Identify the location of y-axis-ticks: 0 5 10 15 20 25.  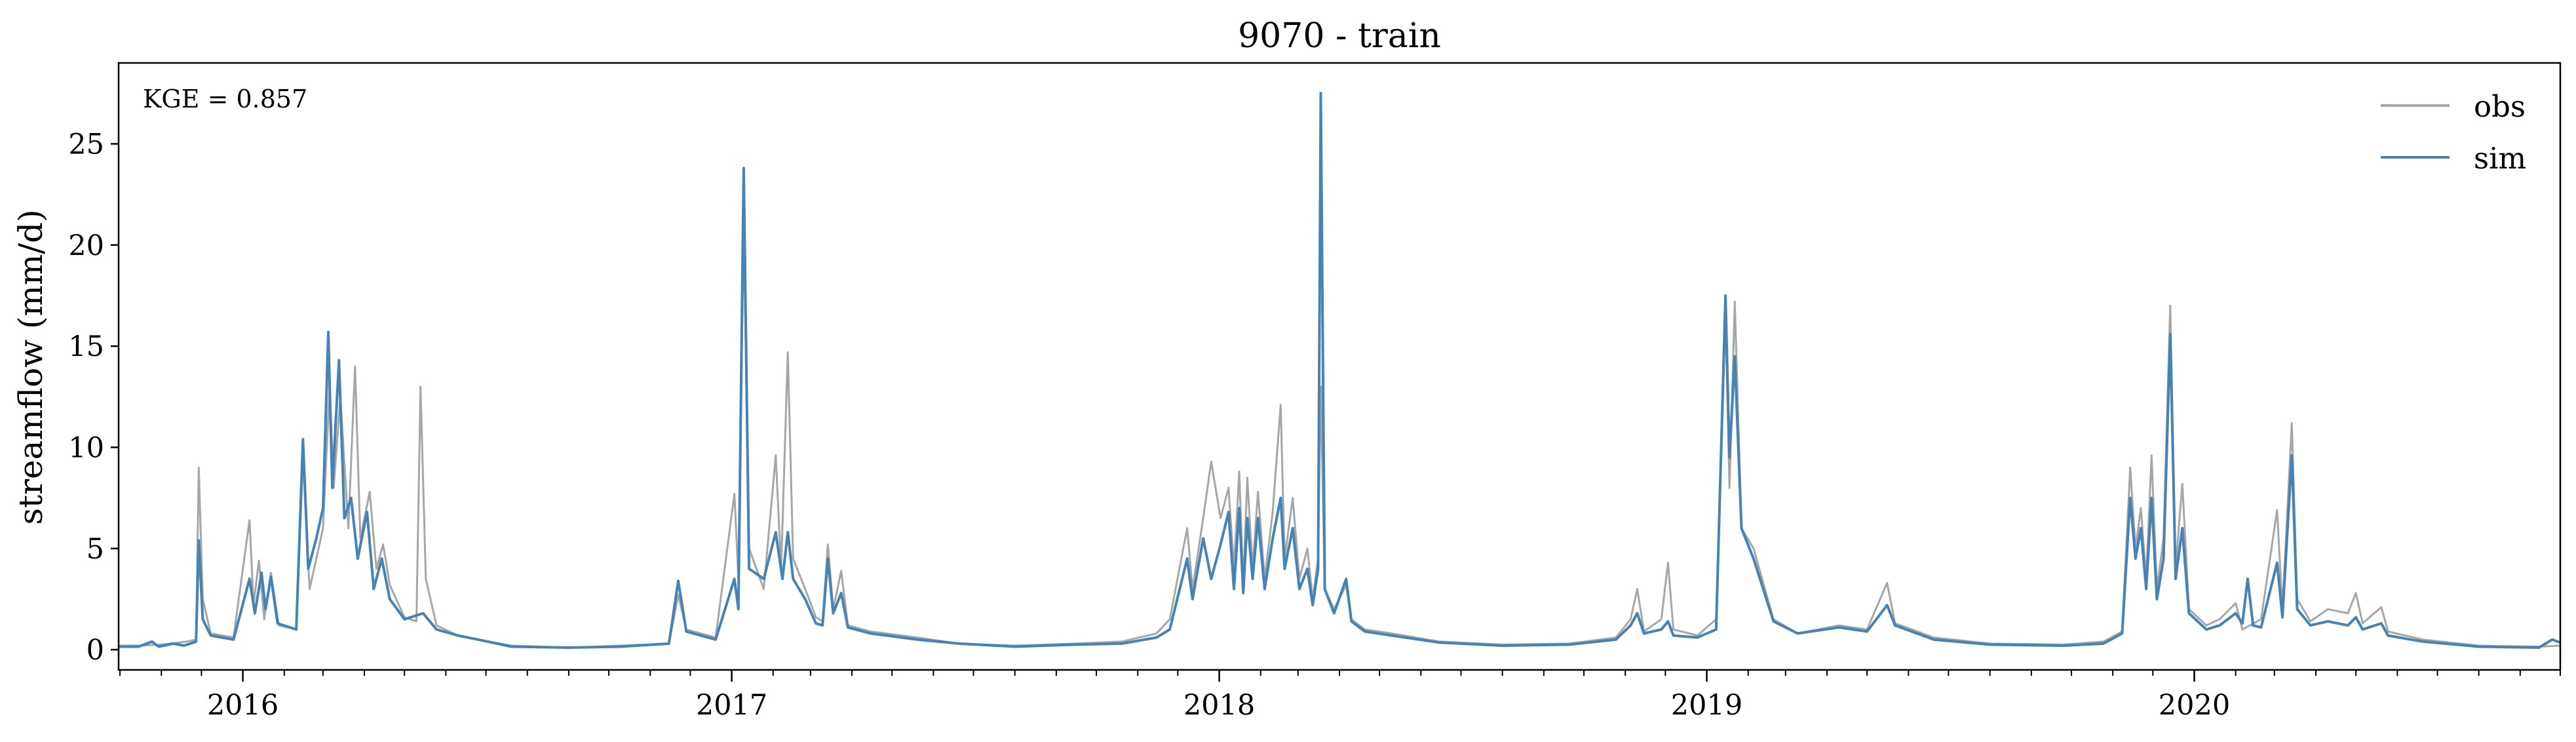
(93, 397).